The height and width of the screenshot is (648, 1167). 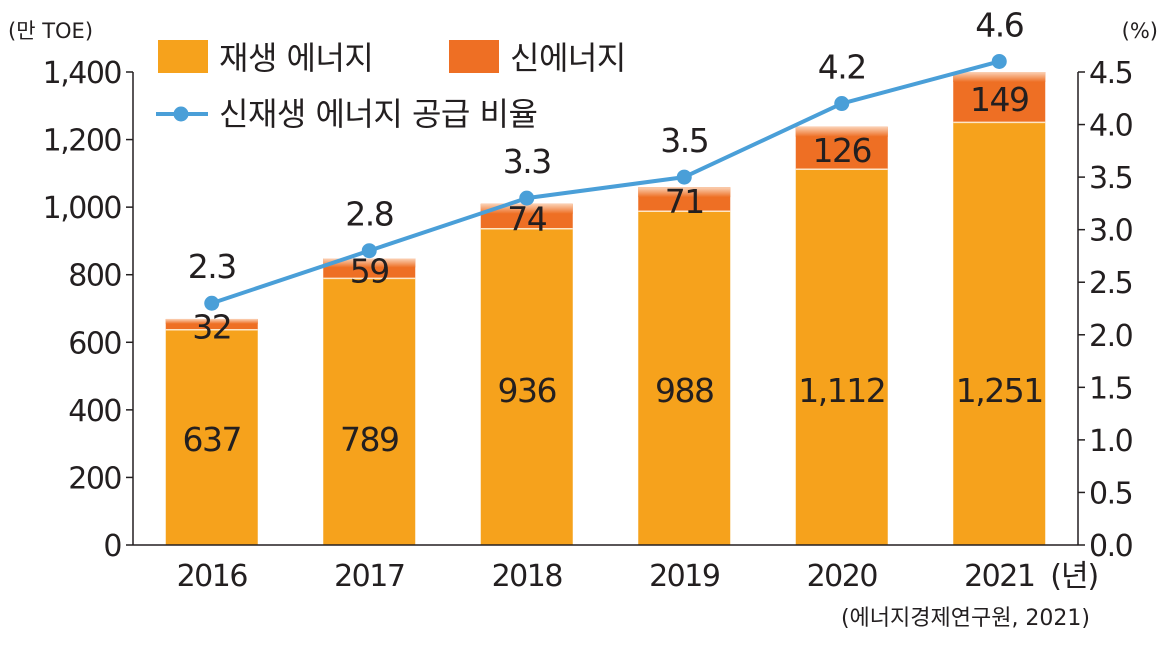 What do you see at coordinates (94, 411) in the screenshot?
I see `y-left-tick-label: 400` at bounding box center [94, 411].